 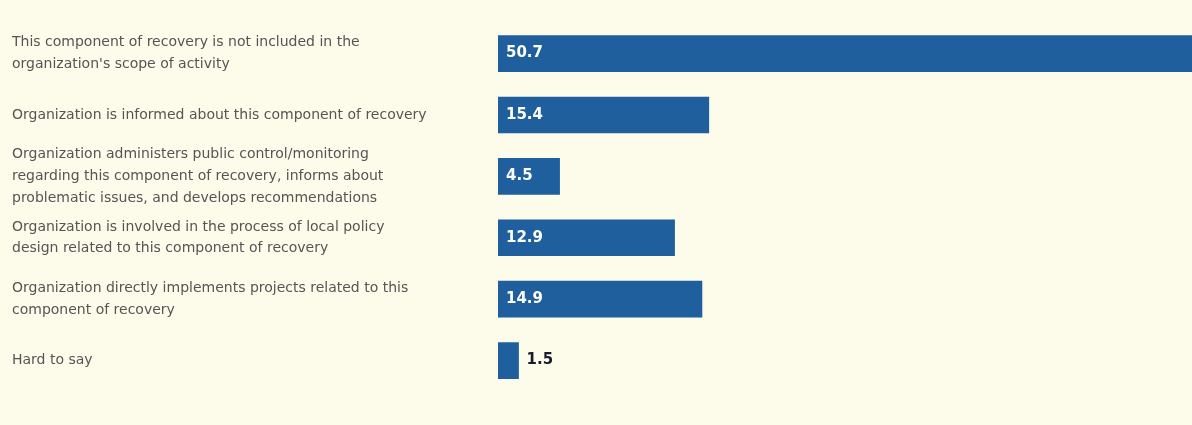 What do you see at coordinates (525, 298) in the screenshot?
I see `data-label: 14.9` at bounding box center [525, 298].